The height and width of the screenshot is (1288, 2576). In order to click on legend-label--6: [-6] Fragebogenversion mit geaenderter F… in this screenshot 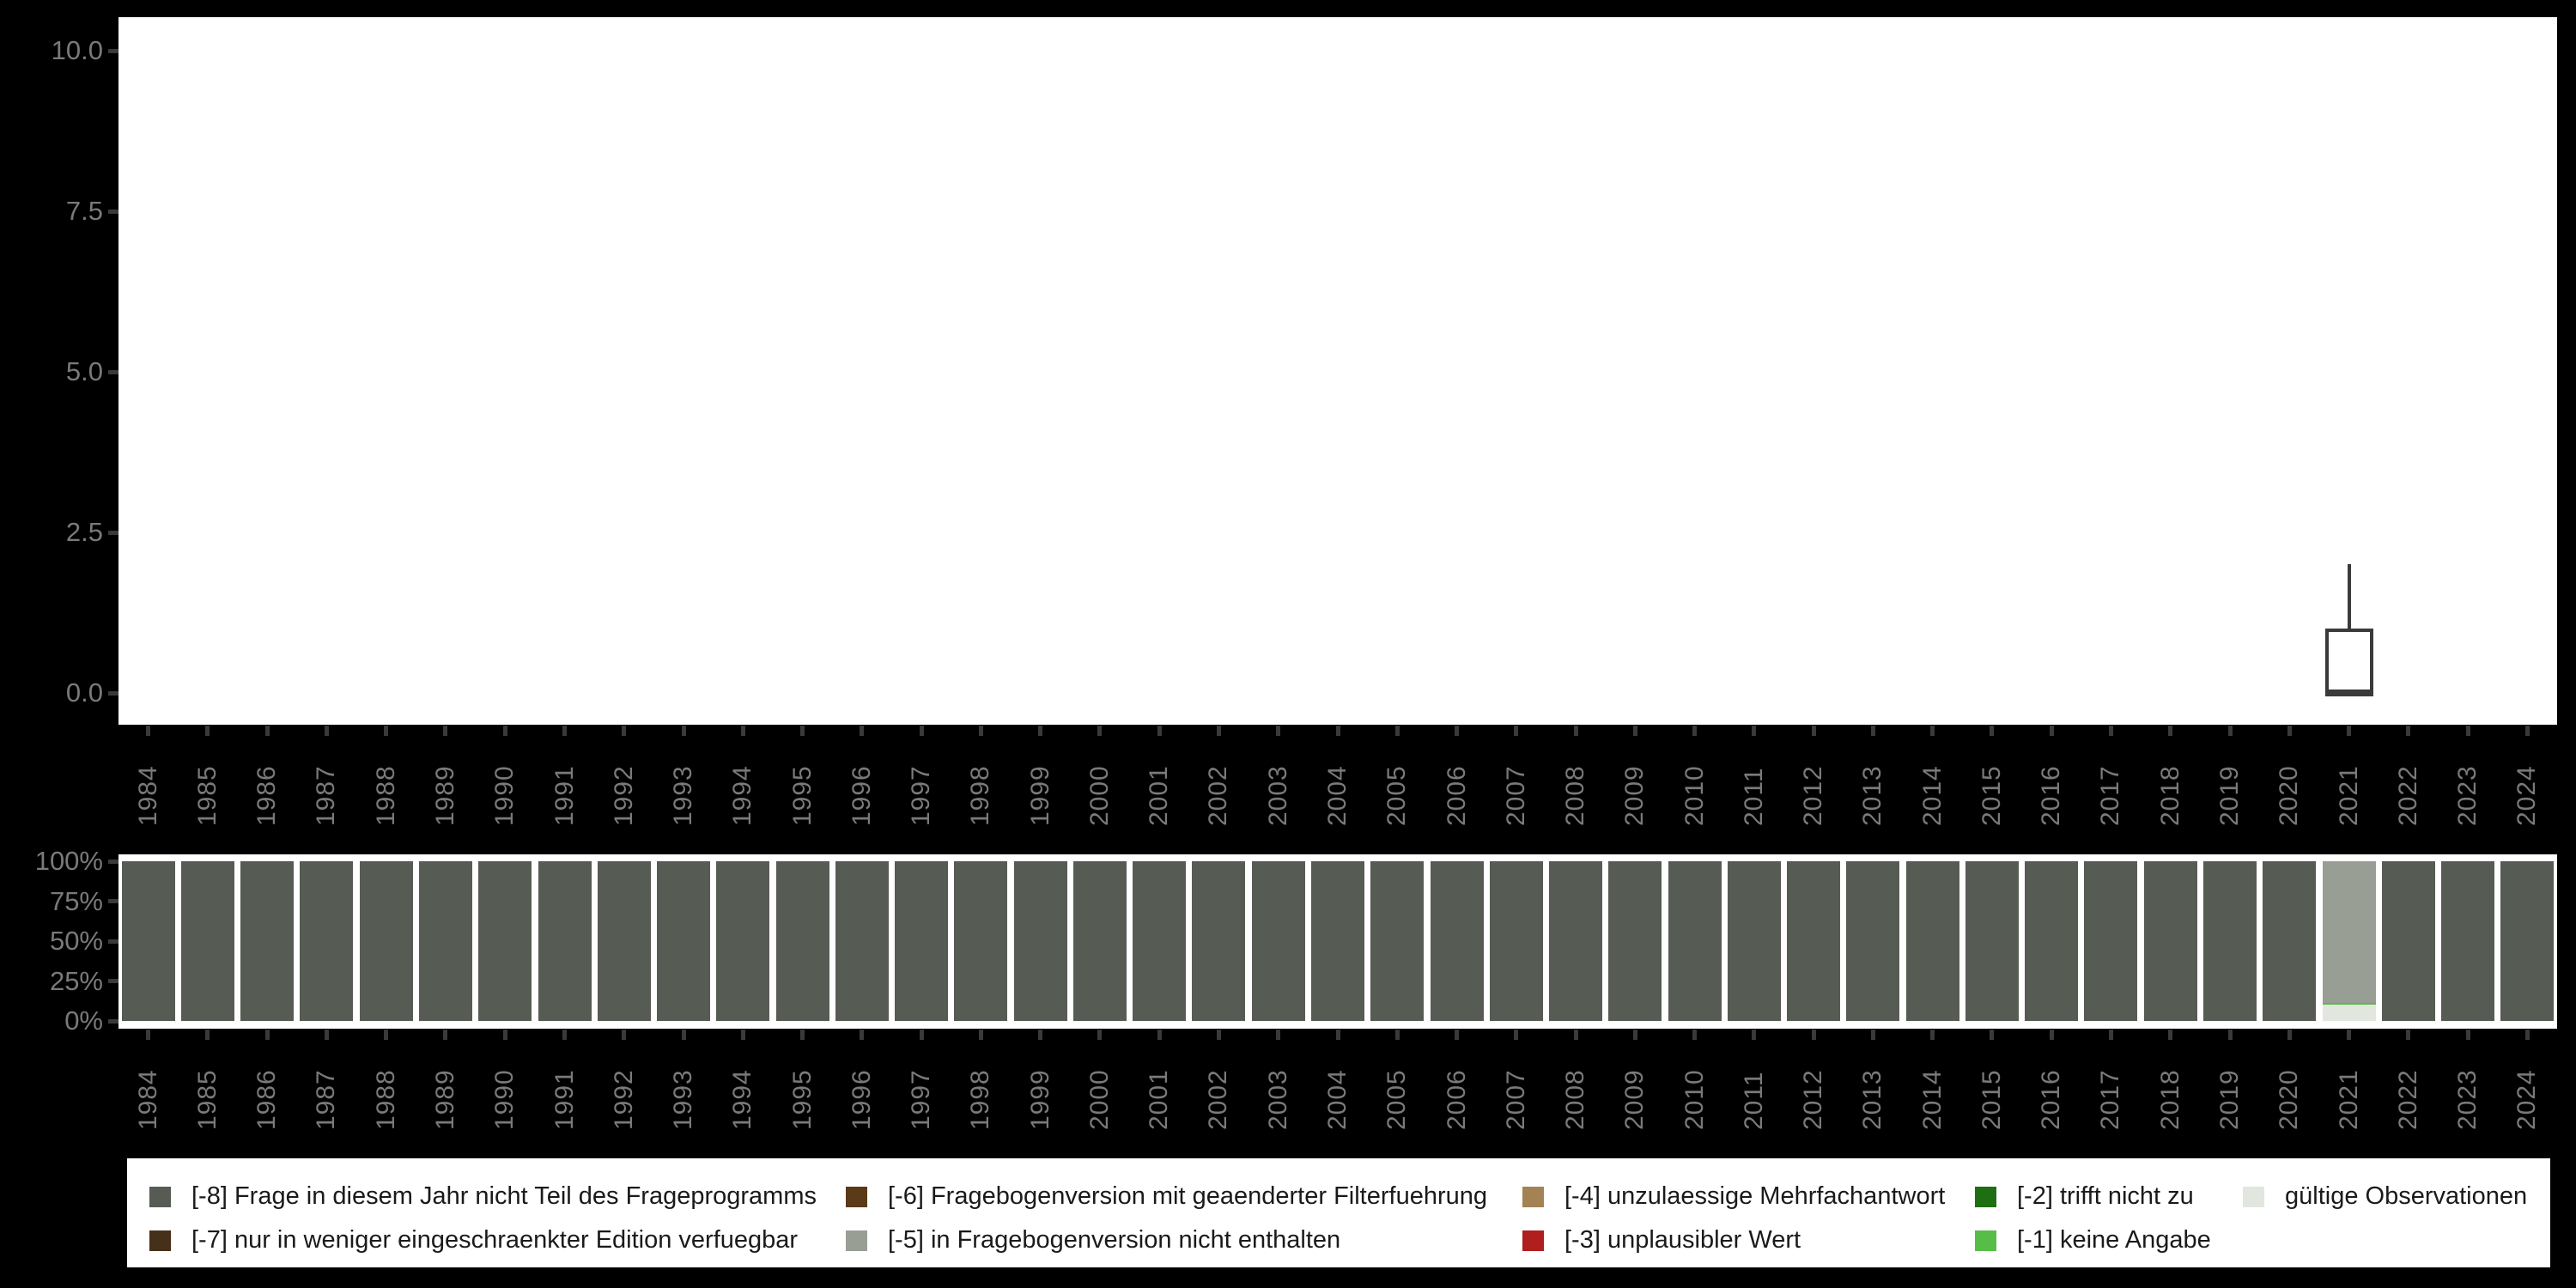, I will do `click(1188, 1196)`.